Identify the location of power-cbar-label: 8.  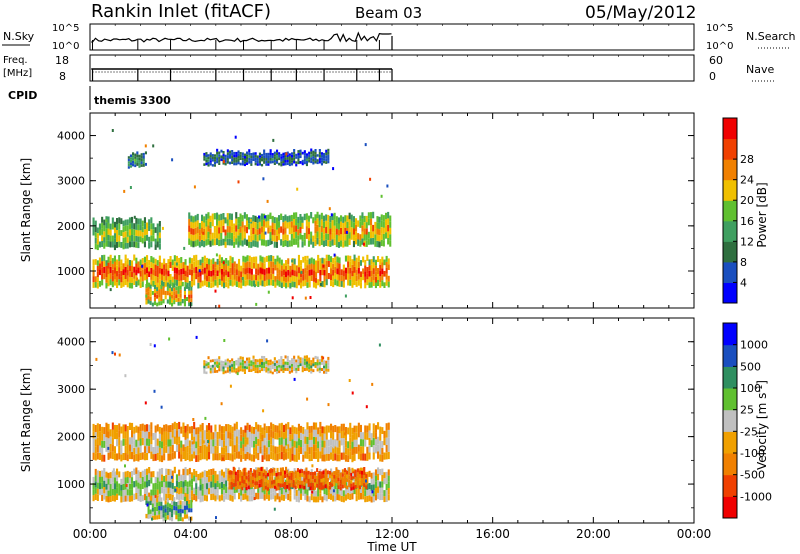
(743, 262).